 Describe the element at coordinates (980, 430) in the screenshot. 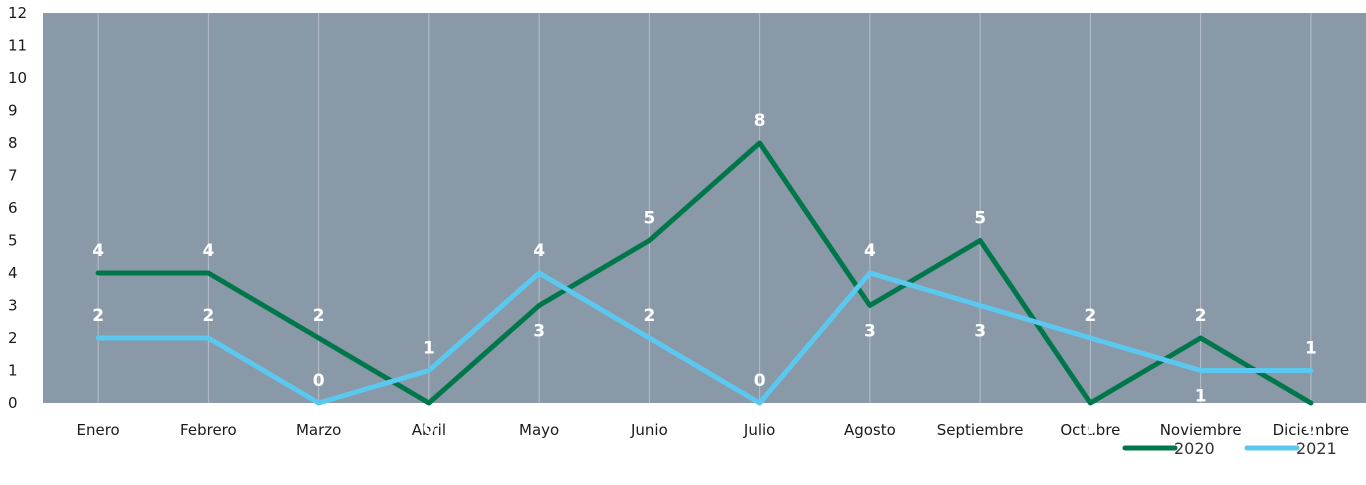

I see `x-tick-label: Septiembre` at that location.